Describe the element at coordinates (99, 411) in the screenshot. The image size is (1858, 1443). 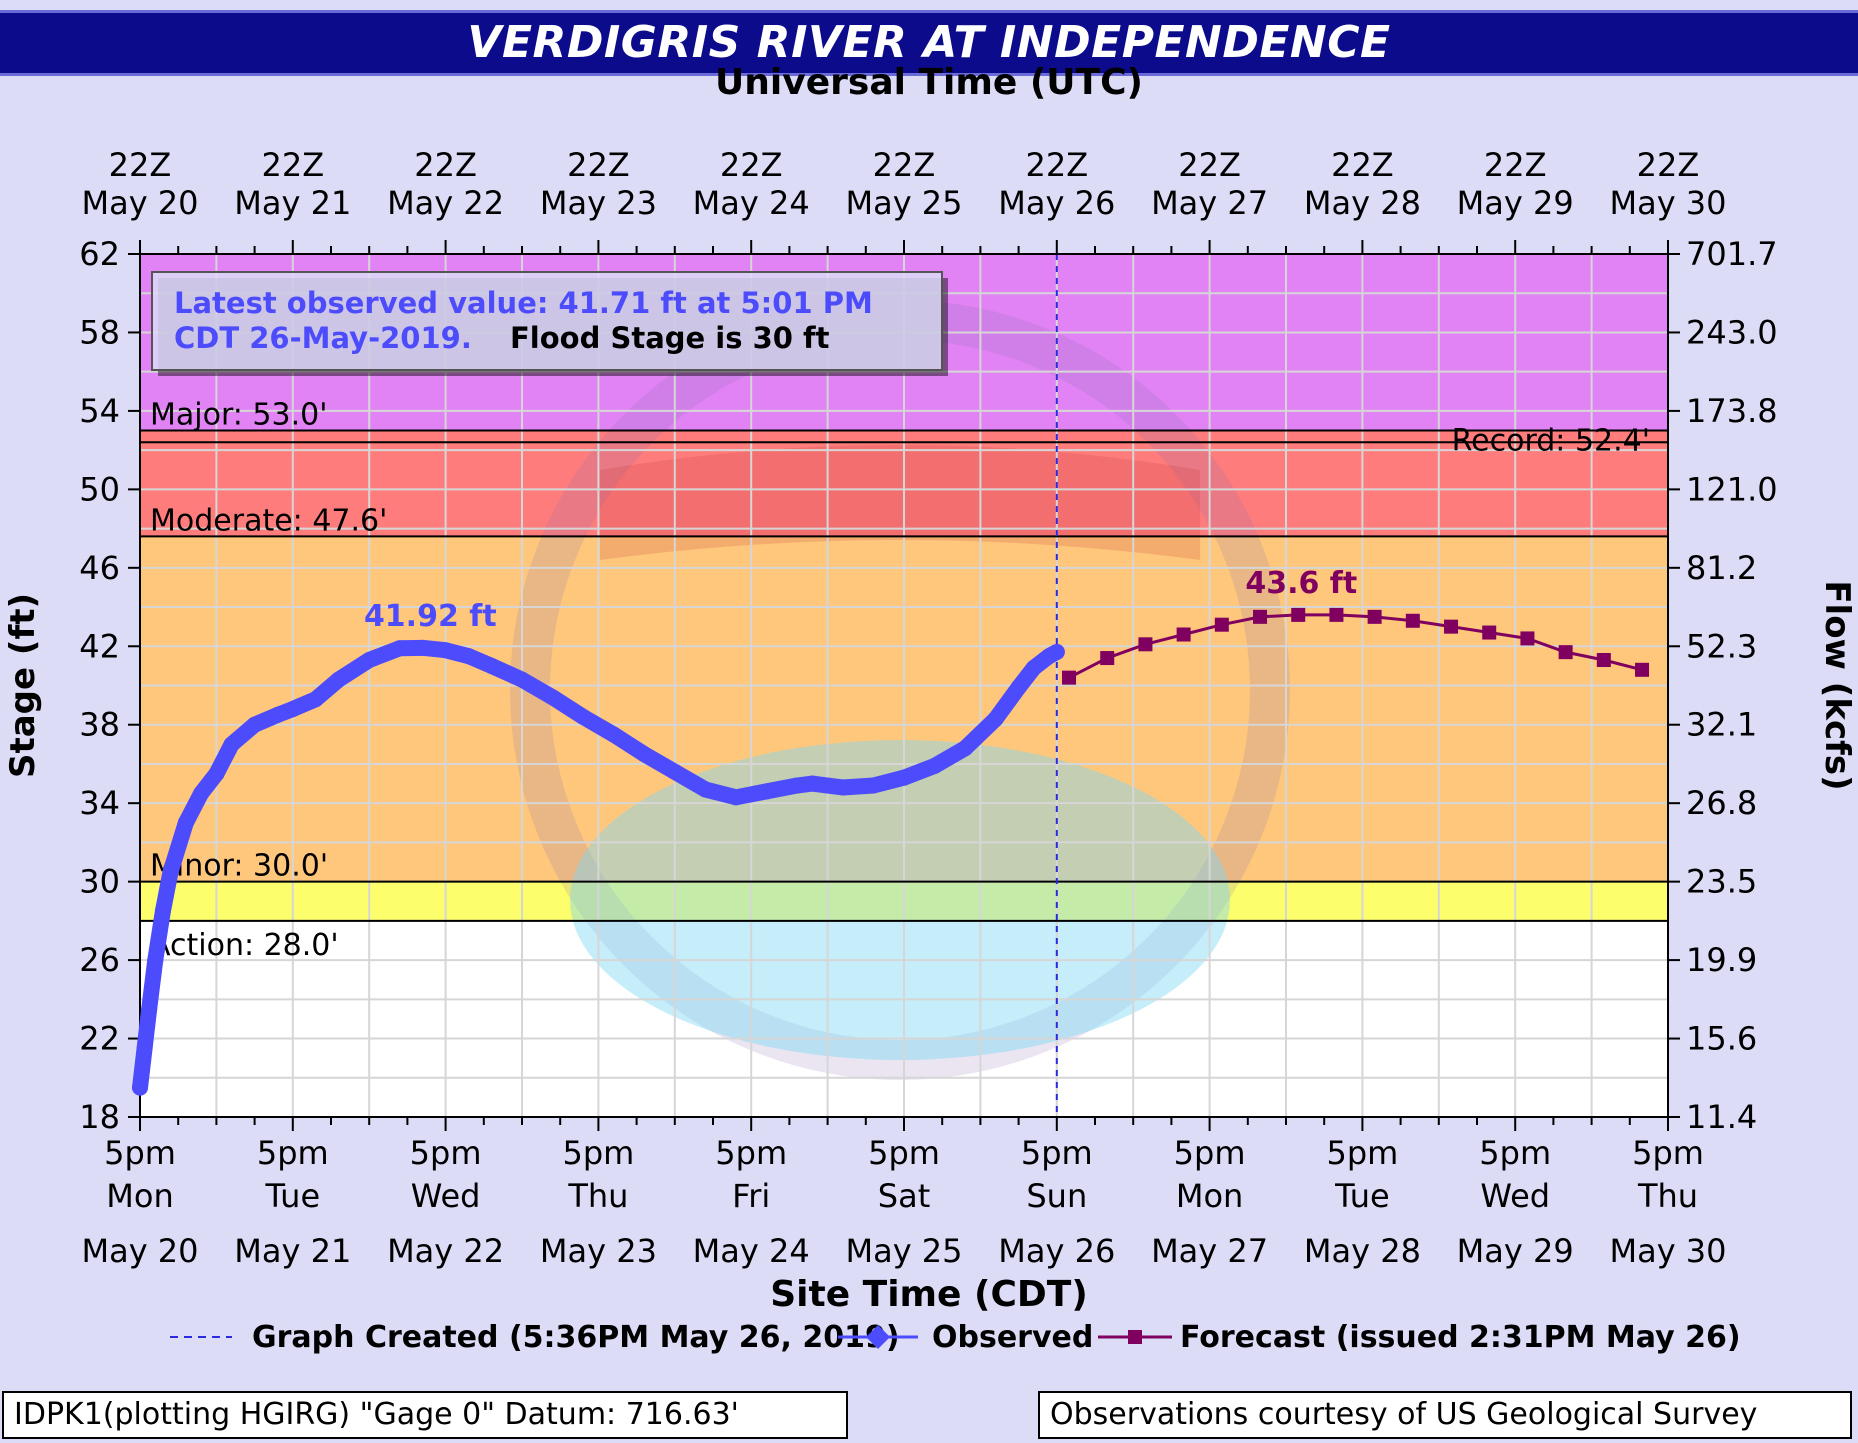
I see `y-tick-label: 54` at that location.